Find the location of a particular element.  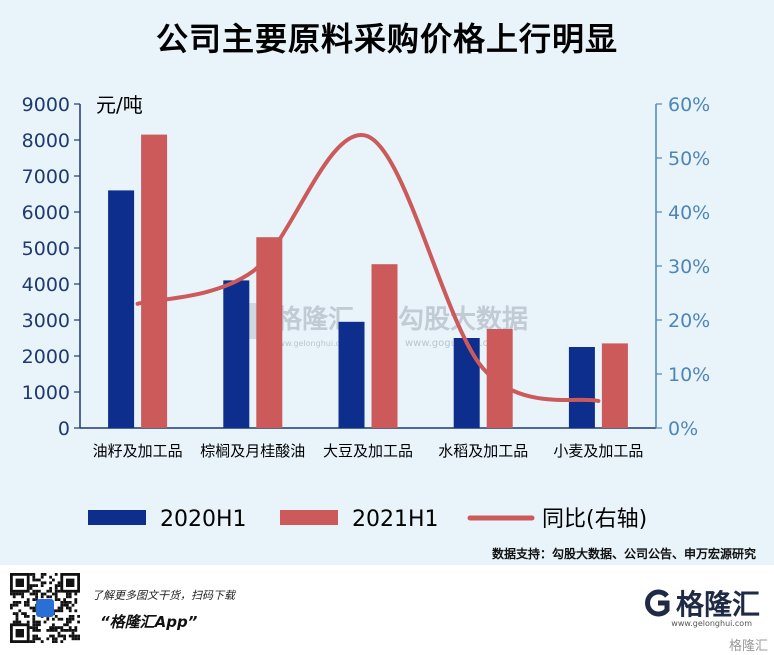

y-tick-label-right: 30% is located at coordinates (689, 267).